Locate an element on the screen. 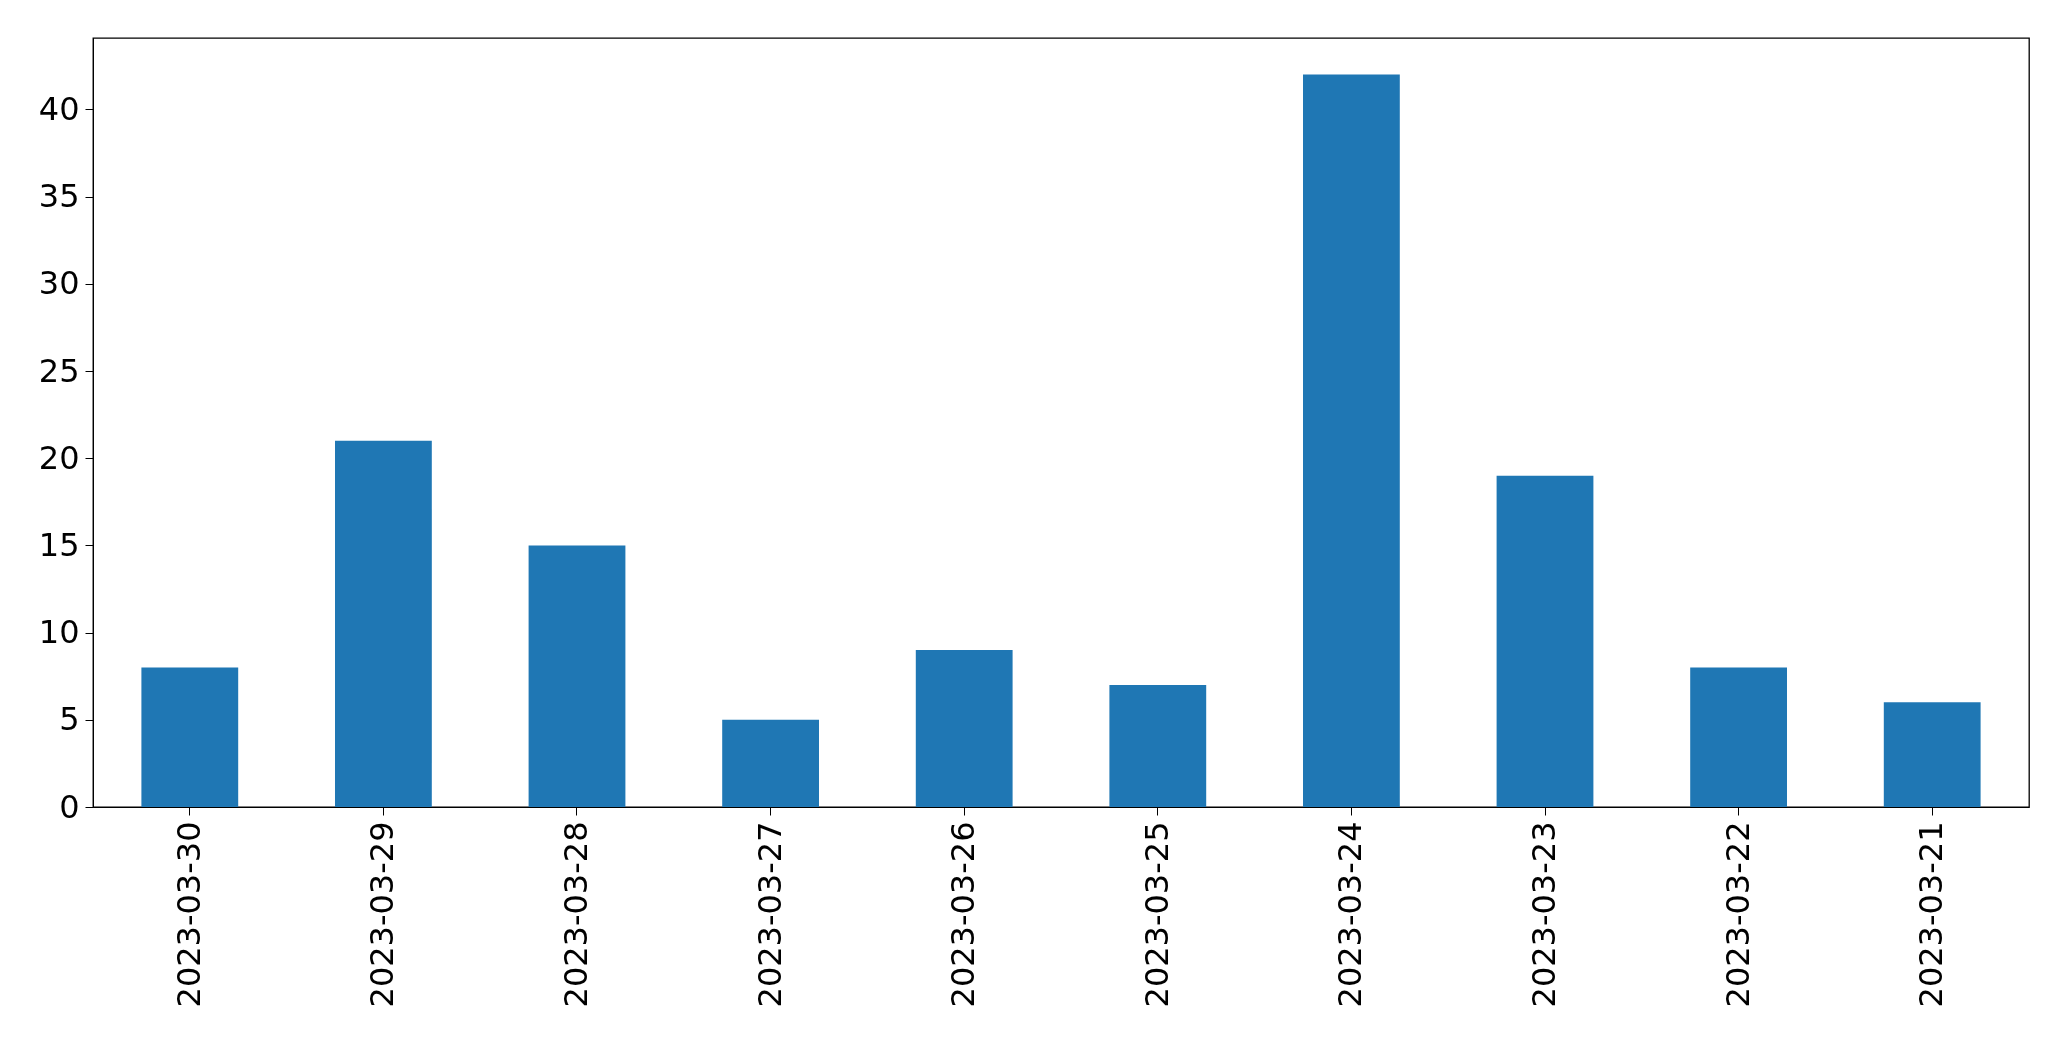 This screenshot has width=2071, height=1061. y-tick-label: 10 is located at coordinates (59, 632).